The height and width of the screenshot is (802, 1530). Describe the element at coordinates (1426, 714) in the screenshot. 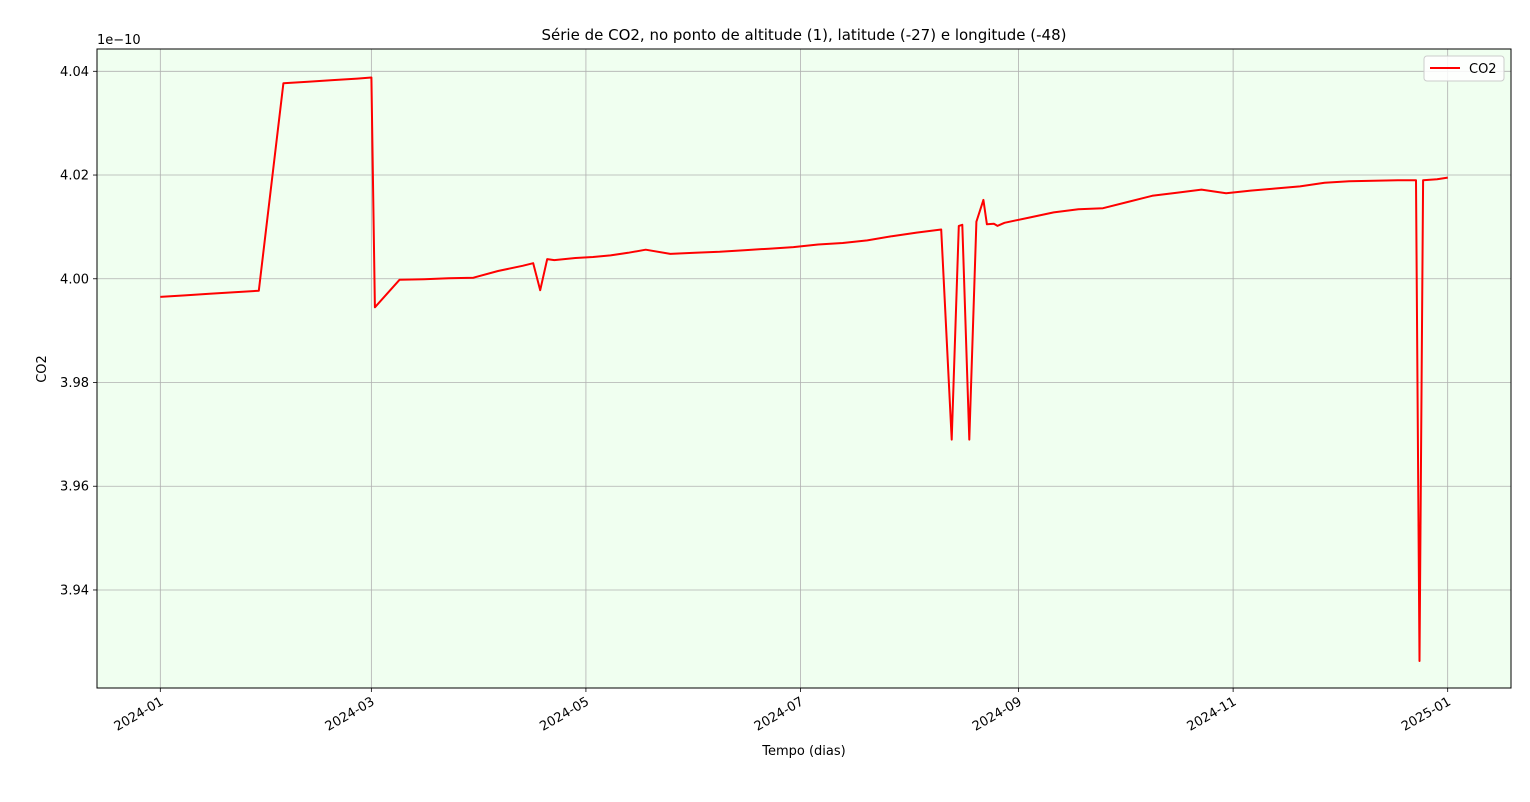

I see `x-tick-label: 2025-01` at that location.